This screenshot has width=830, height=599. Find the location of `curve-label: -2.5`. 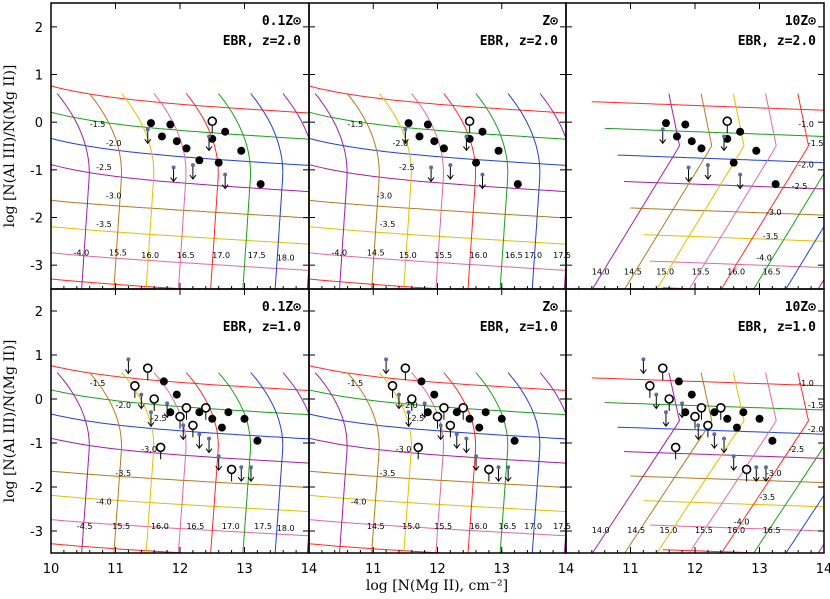

curve-label: -2.5 is located at coordinates (417, 418).